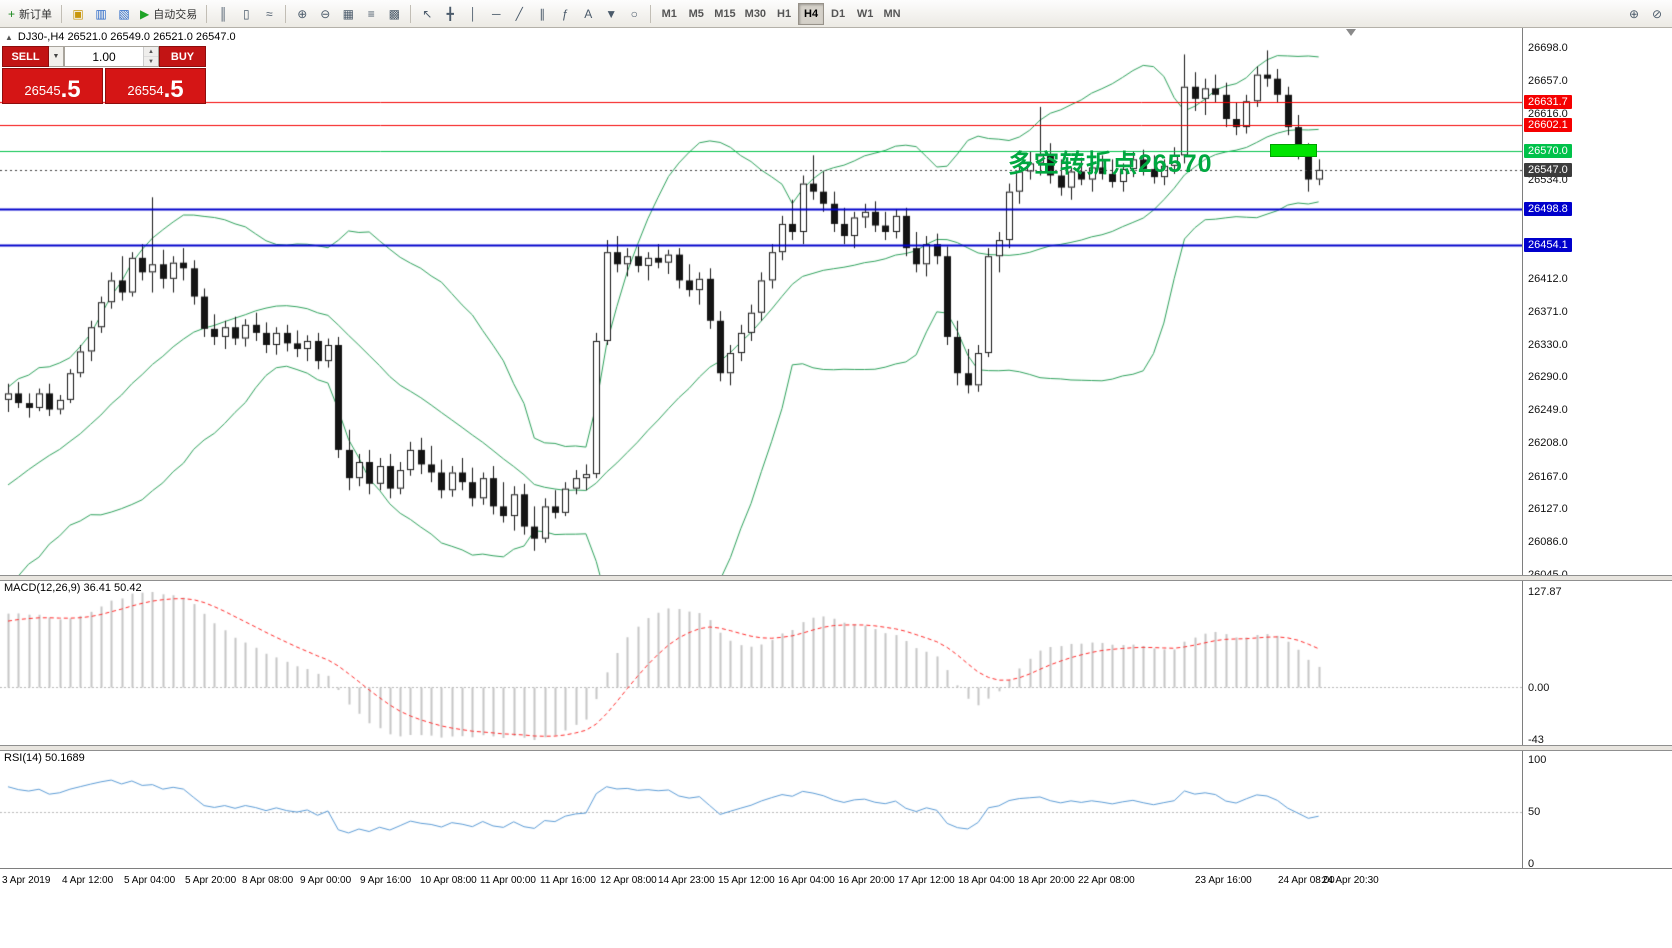 This screenshot has width=1672, height=948. I want to click on current-price-badge: 26547.0, so click(1548, 170).